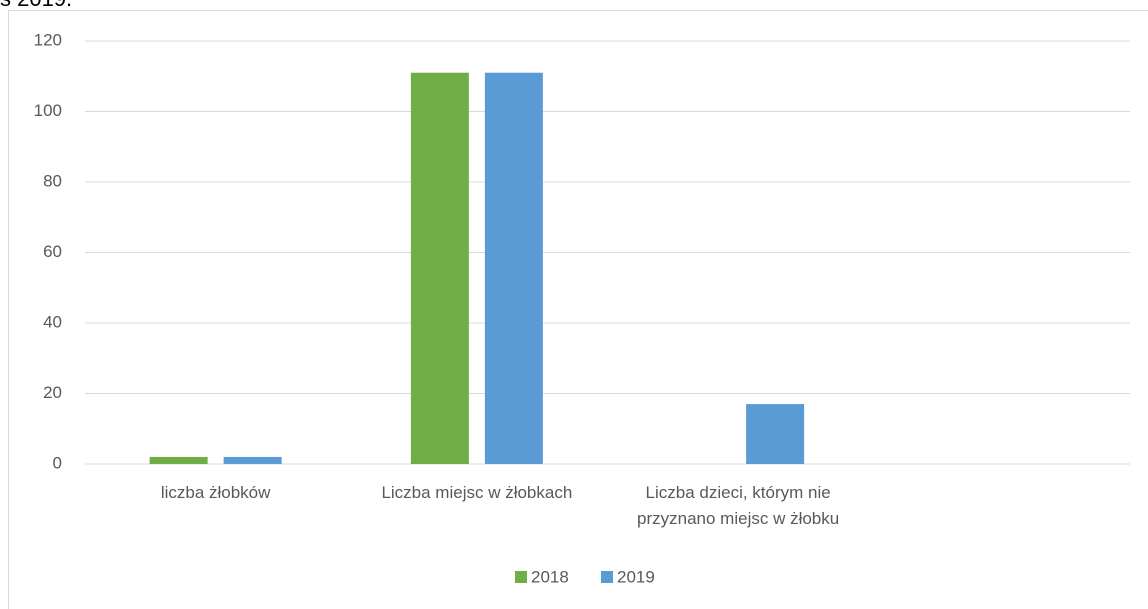  Describe the element at coordinates (52, 321) in the screenshot. I see `y-tick-label: 40` at that location.